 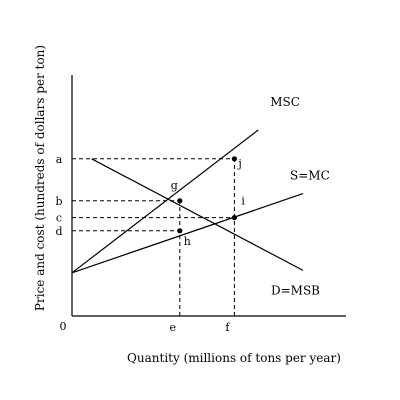 What do you see at coordinates (187, 241) in the screenshot?
I see `point-label-h: h` at bounding box center [187, 241].